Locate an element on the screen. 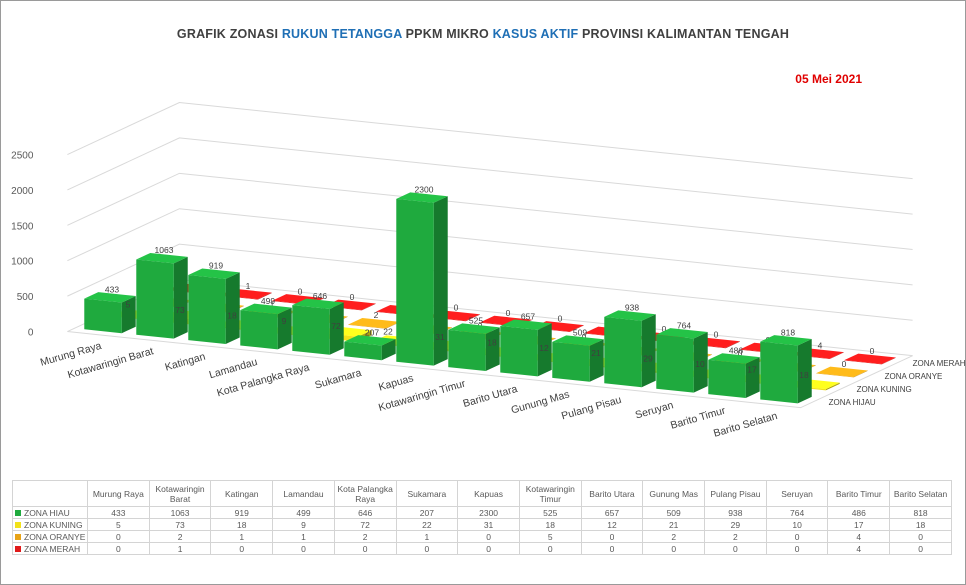 The width and height of the screenshot is (966, 585). bar-zona-merah is located at coordinates (870, 359).